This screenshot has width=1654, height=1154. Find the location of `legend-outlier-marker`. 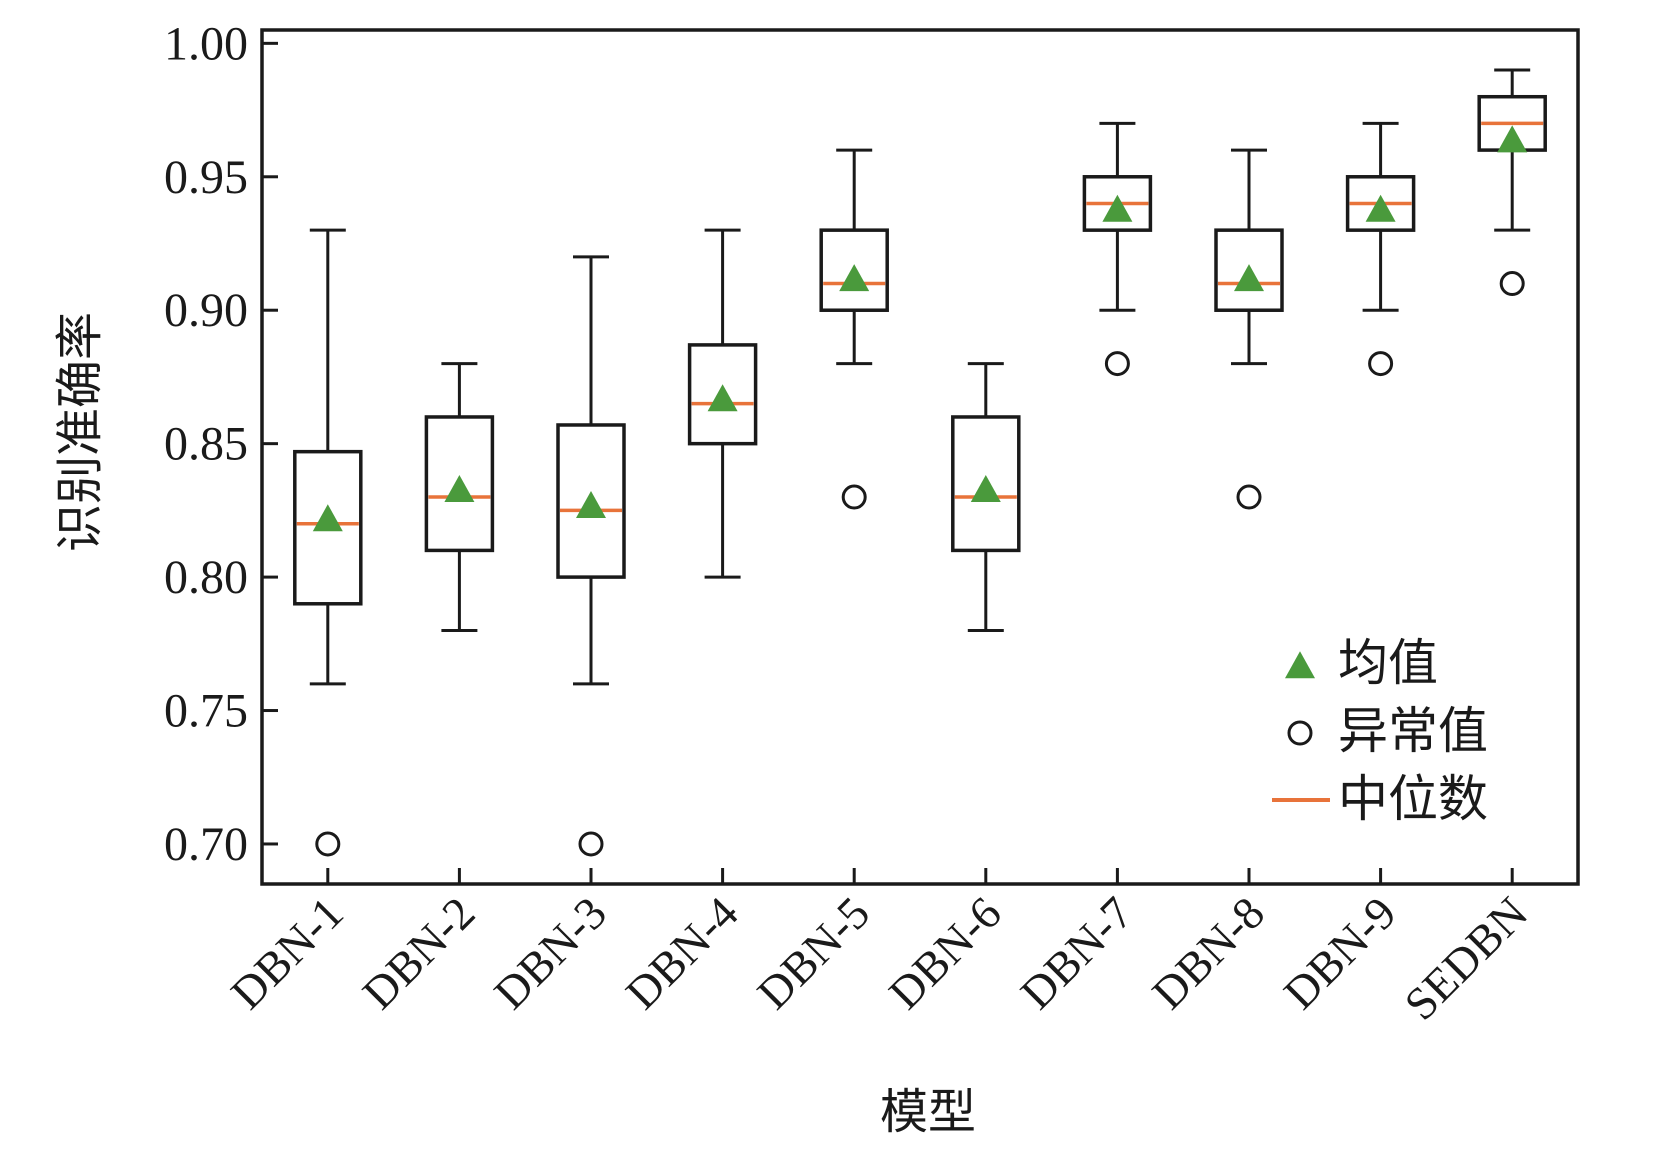

legend-outlier-marker is located at coordinates (1300, 733).